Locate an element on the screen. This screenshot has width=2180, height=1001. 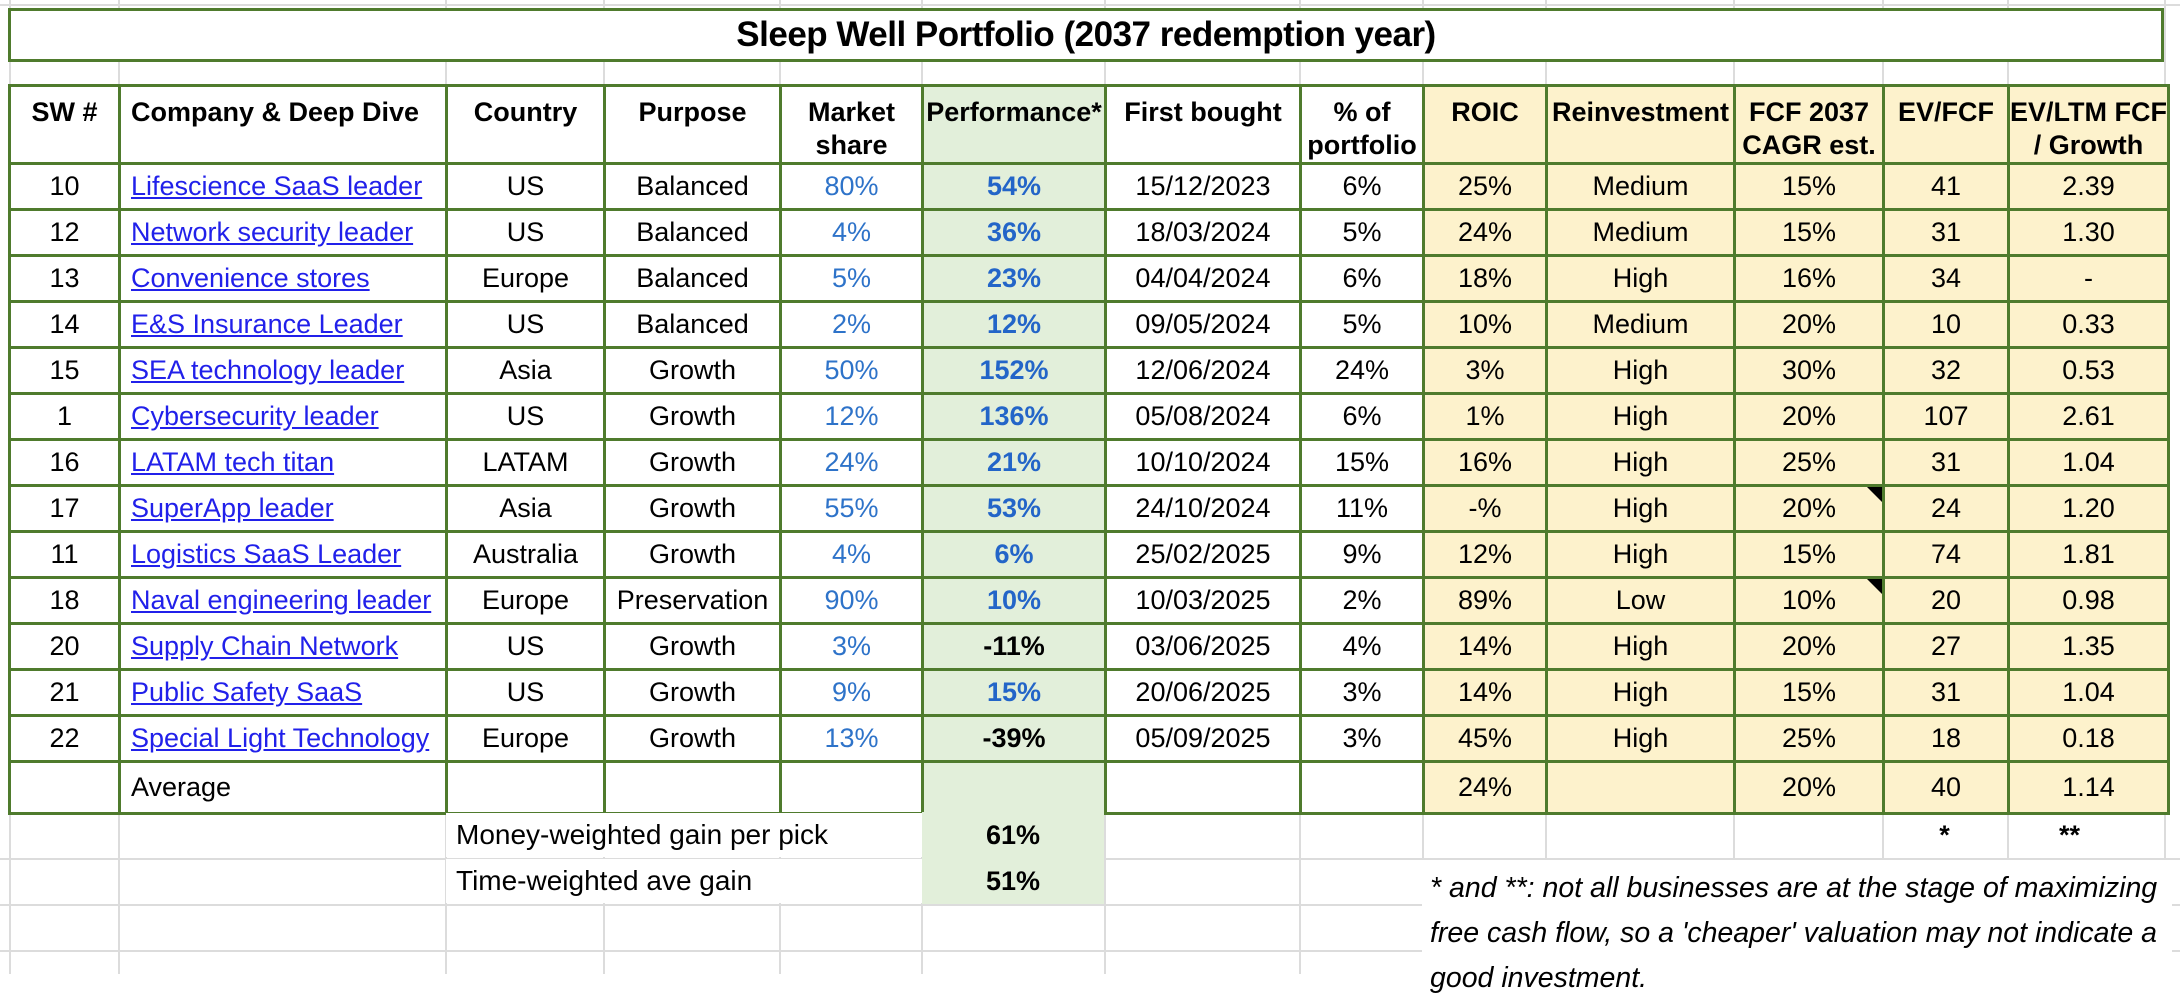
sw-number-cell: 15 is located at coordinates (64, 370).